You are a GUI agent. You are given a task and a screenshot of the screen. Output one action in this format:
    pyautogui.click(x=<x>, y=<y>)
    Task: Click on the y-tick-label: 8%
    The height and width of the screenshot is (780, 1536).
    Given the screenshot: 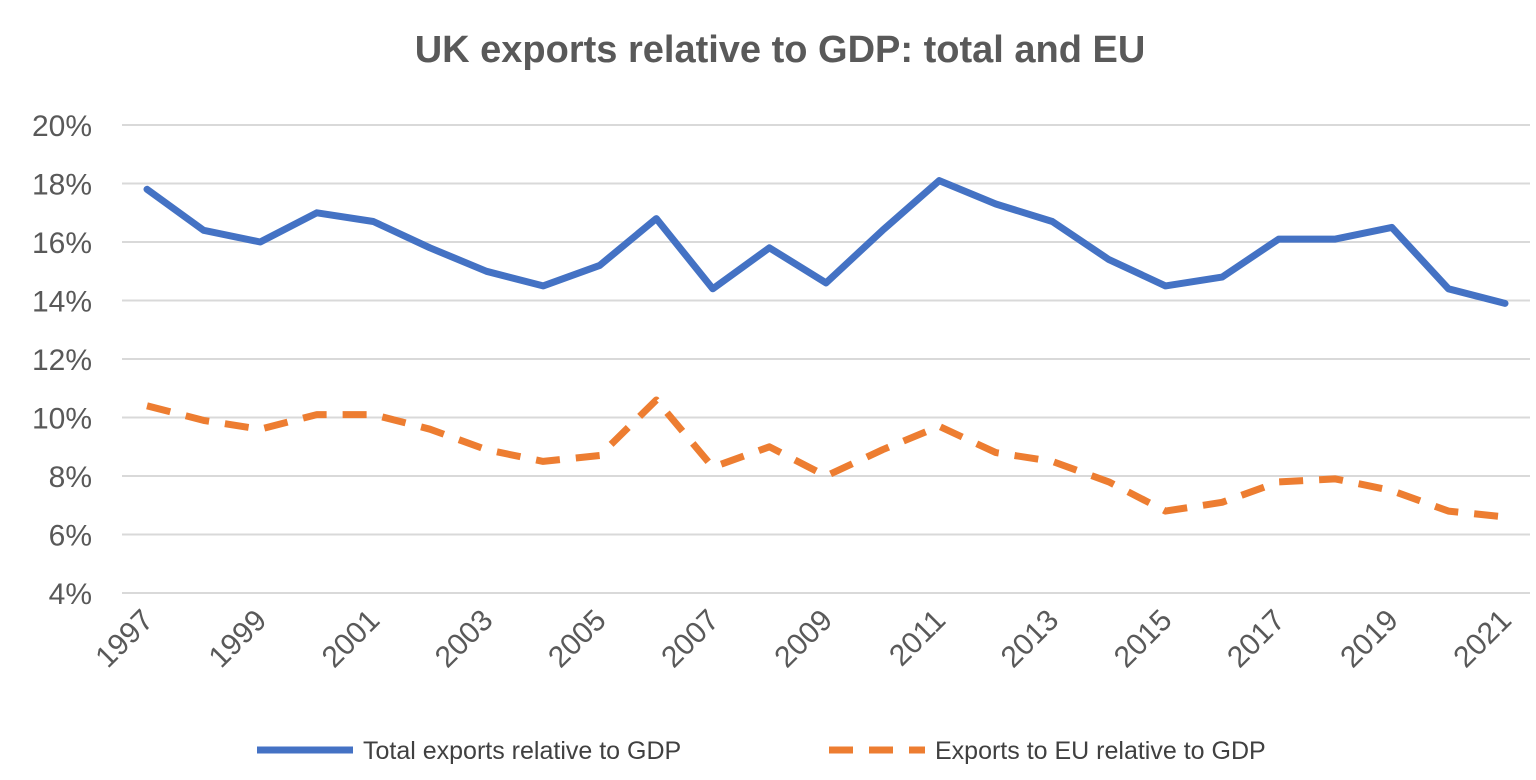 What is the action you would take?
    pyautogui.click(x=70, y=477)
    